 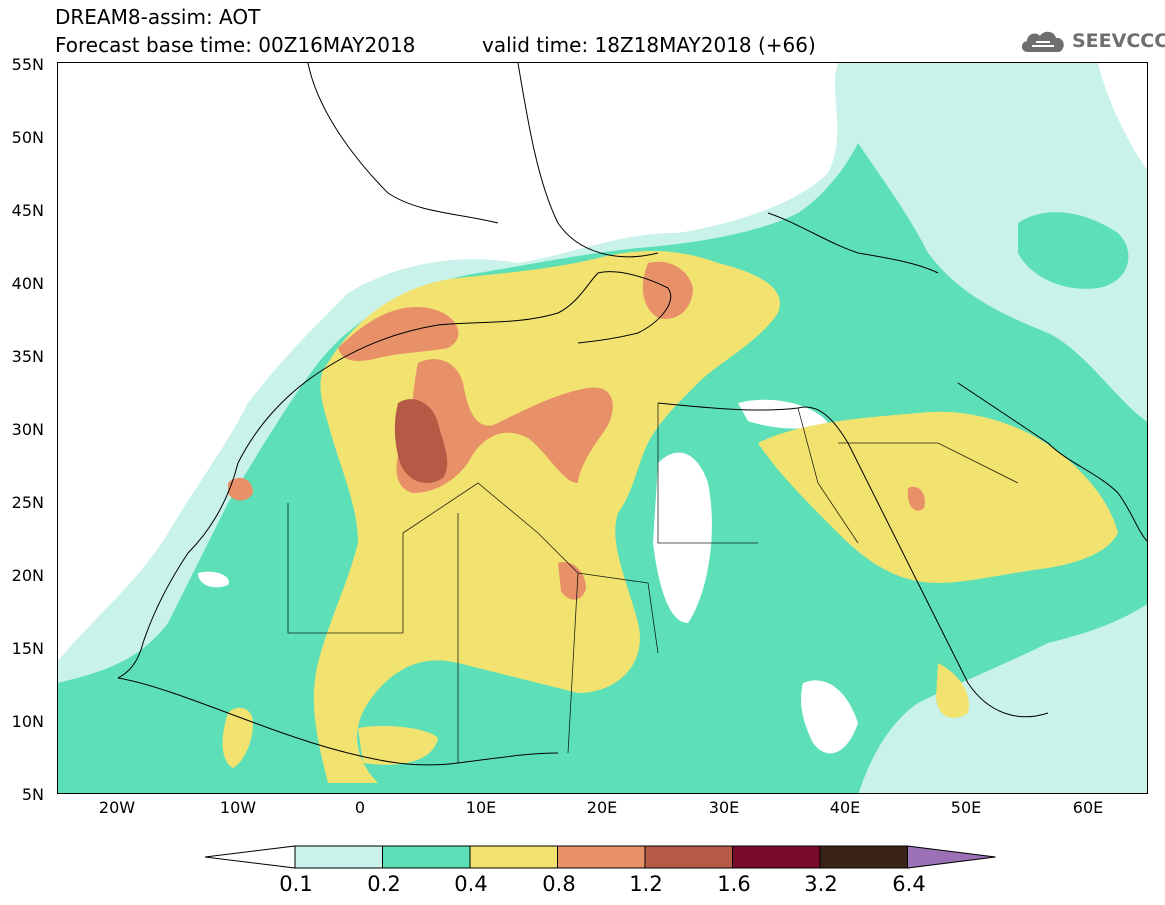 I want to click on colorbar-label-0.8: 0.8, so click(x=559, y=884).